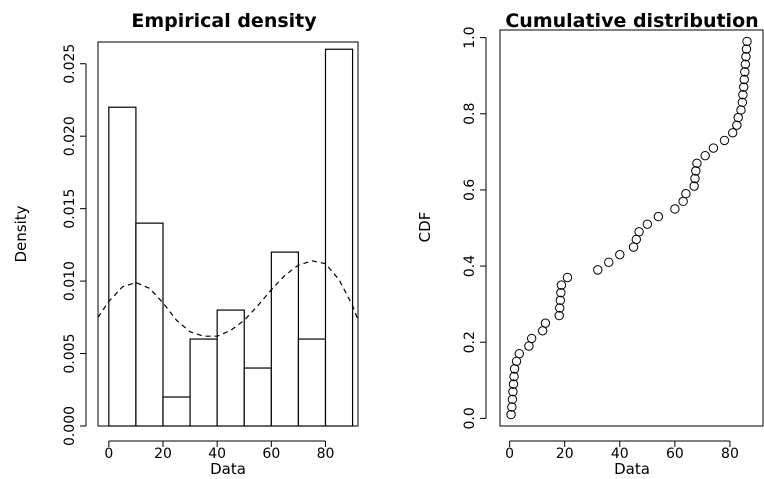  What do you see at coordinates (474, 228) in the screenshot?
I see `cdf-y-axis: 0.0 0.2 0.4 0.6 0.8 1.0` at bounding box center [474, 228].